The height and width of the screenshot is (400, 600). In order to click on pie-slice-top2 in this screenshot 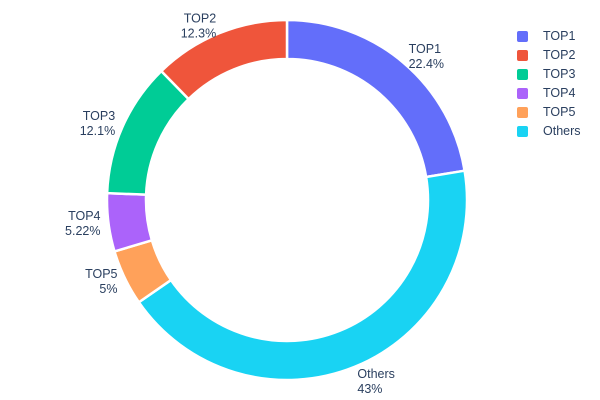, I will do `click(224, 59)`.